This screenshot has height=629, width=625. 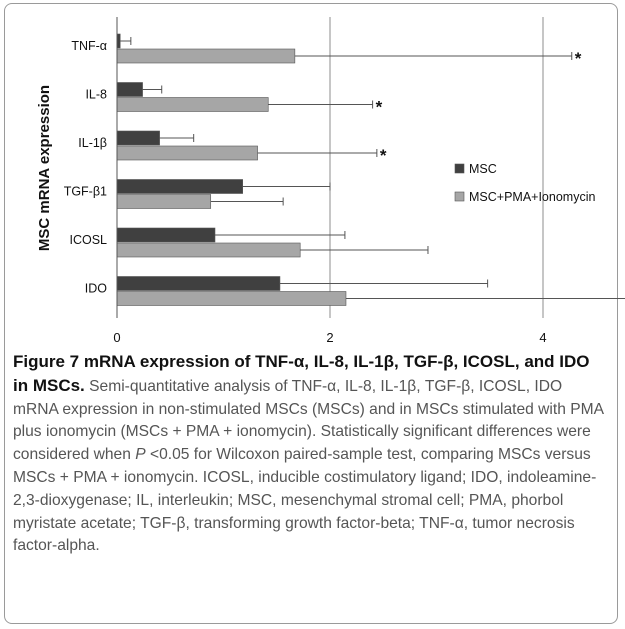 I want to click on caption-p-italic: P, so click(x=140, y=455).